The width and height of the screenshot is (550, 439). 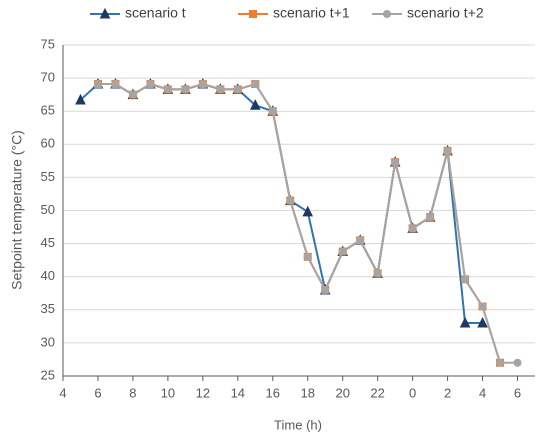 I want to click on legend-label: scenario t+2, so click(x=445, y=13).